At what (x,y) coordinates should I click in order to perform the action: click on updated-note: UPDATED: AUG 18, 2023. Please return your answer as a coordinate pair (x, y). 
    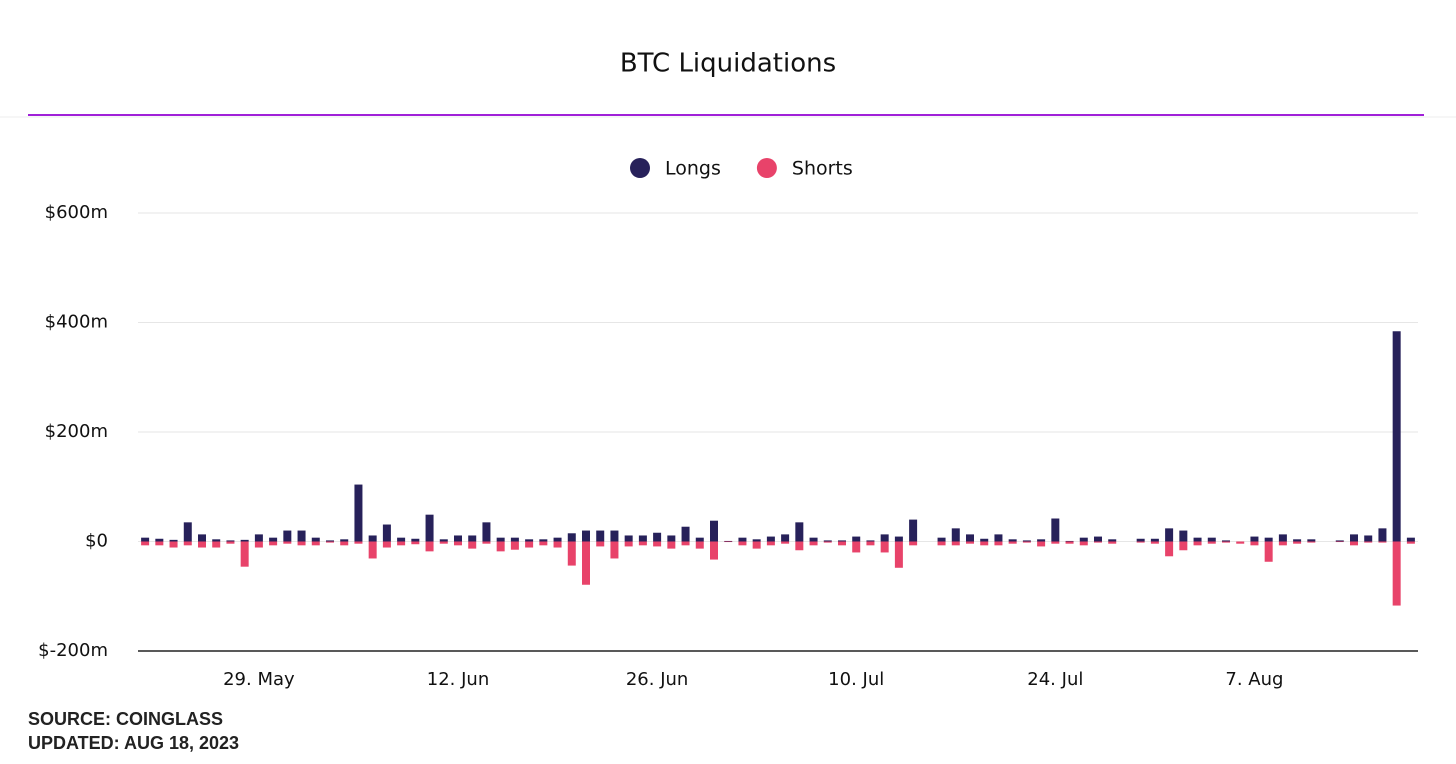
    Looking at the image, I should click on (133, 743).